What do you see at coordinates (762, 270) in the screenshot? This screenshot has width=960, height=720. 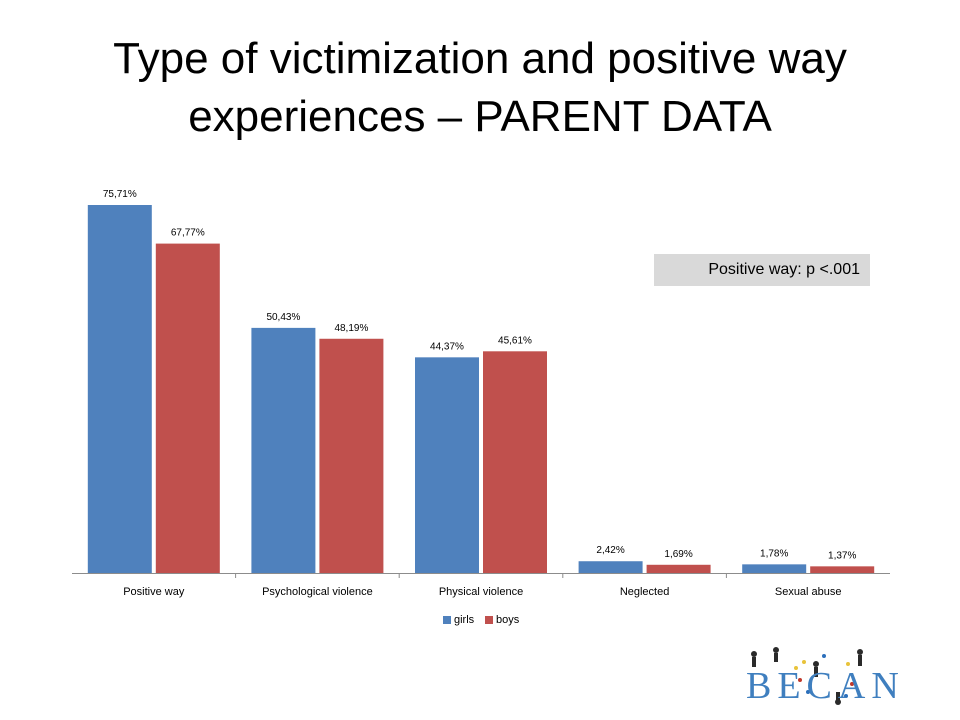 I see `significance-note: Positive way: p <.001` at bounding box center [762, 270].